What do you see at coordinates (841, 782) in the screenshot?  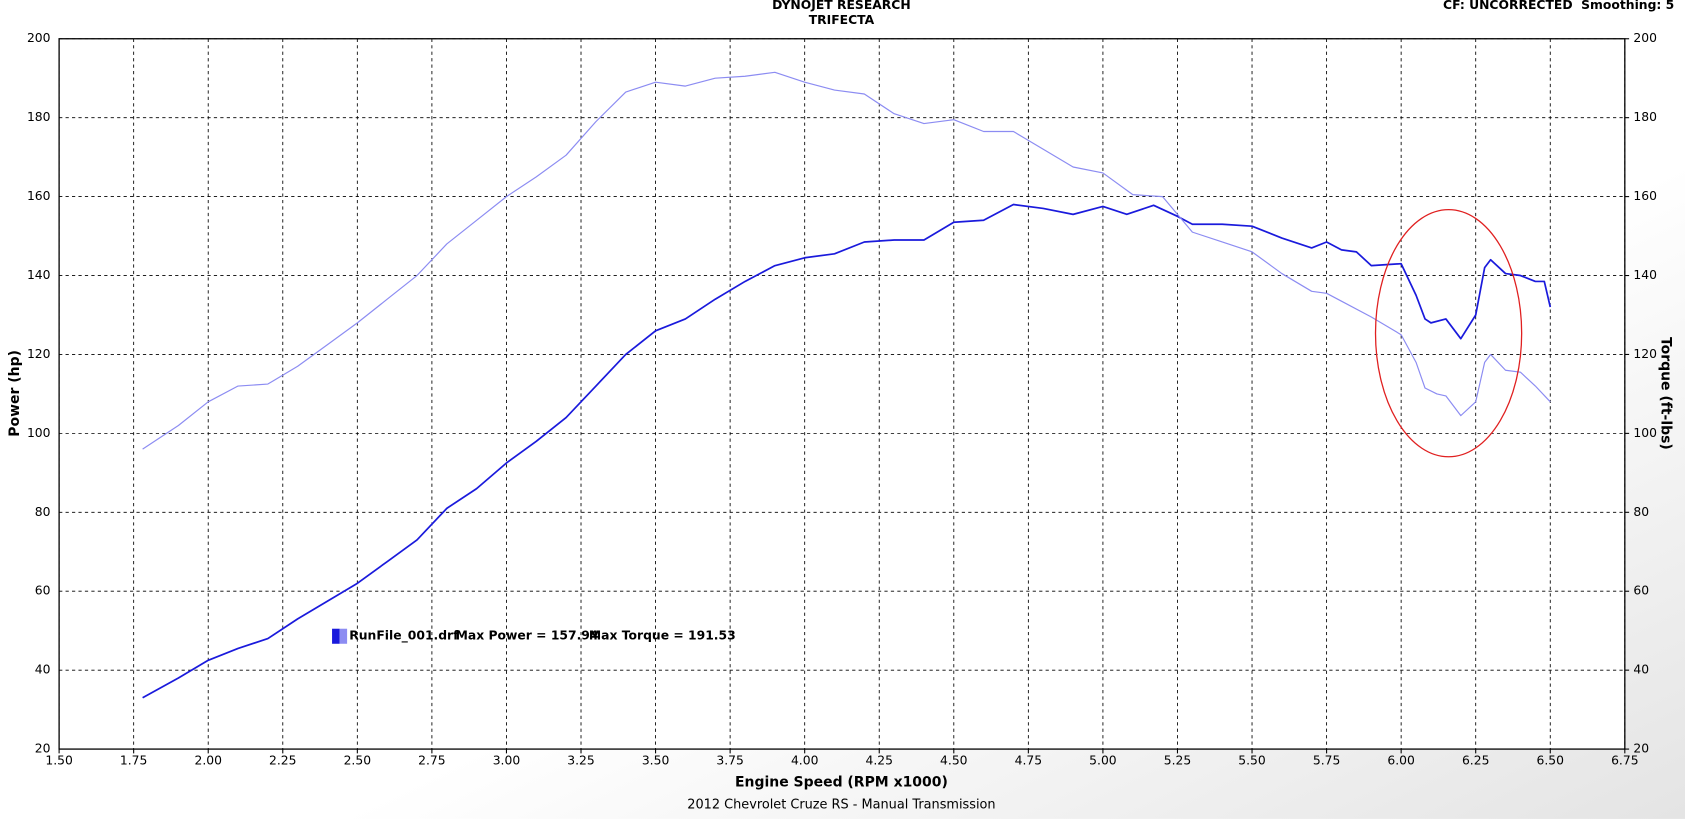 I see `x-axis-label: Engine Speed (RPM x1000)` at bounding box center [841, 782].